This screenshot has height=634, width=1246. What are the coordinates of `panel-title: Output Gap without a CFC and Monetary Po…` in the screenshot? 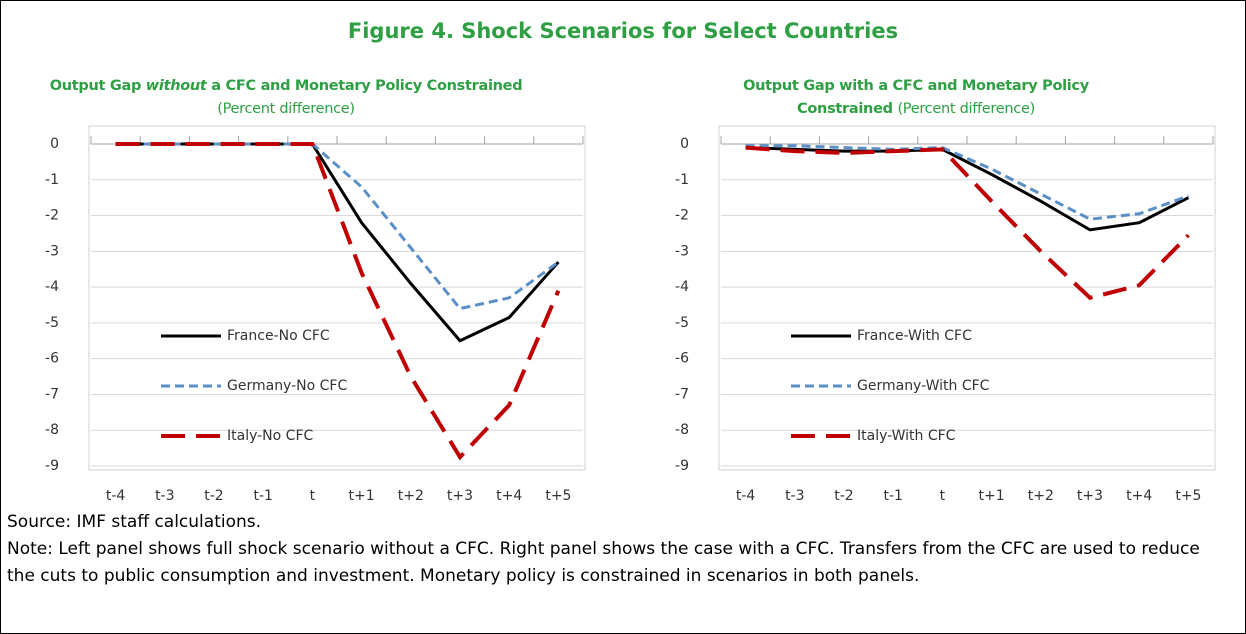 It's located at (286, 98).